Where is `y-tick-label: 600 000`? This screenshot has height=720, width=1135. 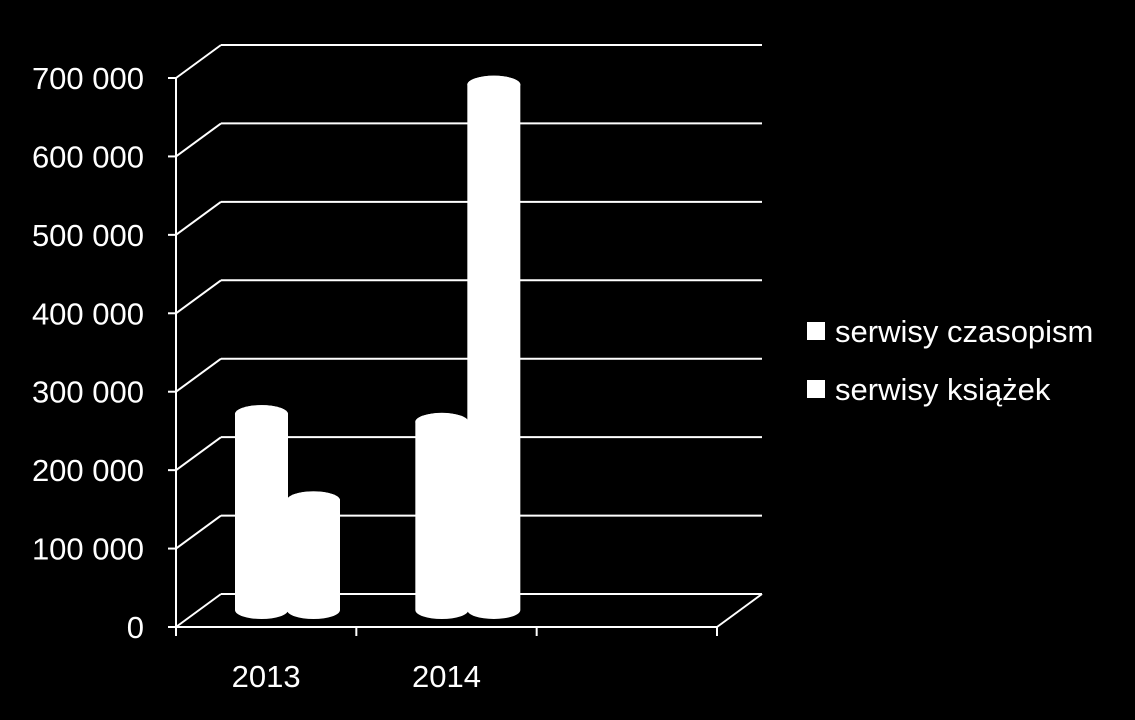
y-tick-label: 600 000 is located at coordinates (88, 156).